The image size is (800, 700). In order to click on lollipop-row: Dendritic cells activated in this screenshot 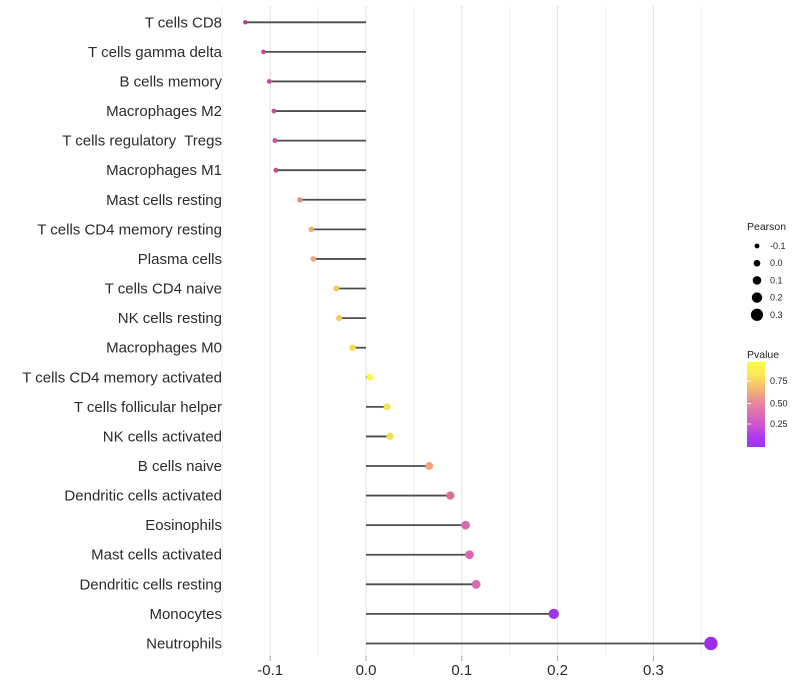, I will do `click(259, 496)`.